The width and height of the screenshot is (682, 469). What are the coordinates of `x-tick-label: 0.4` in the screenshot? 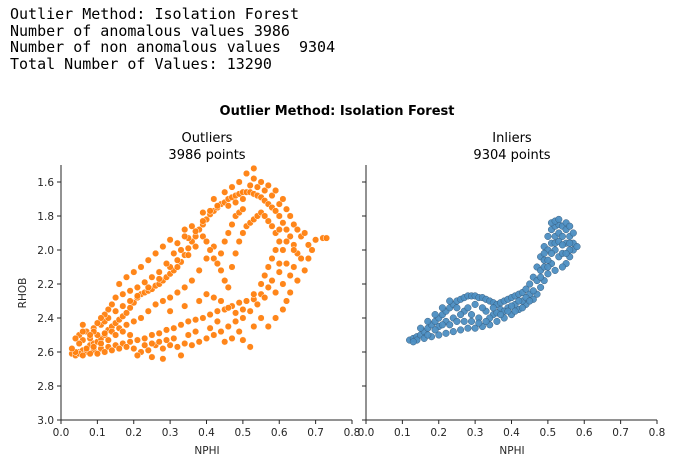 It's located at (511, 433).